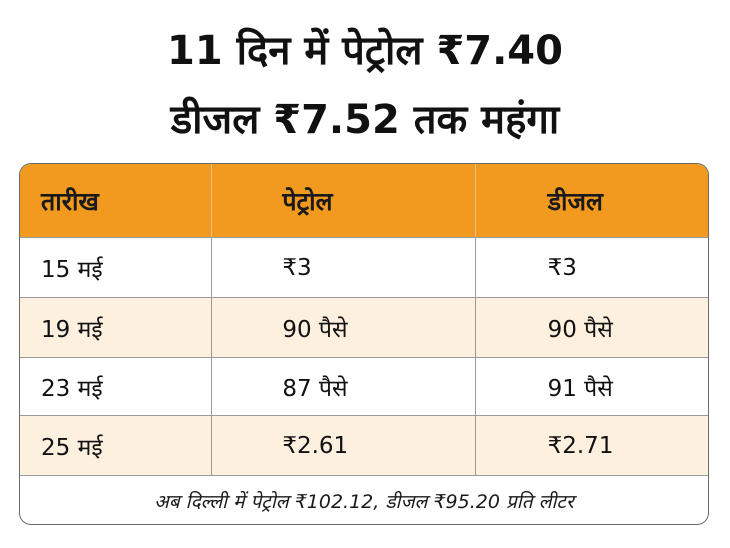 The width and height of the screenshot is (730, 548). Describe the element at coordinates (116, 267) in the screenshot. I see `date-cell: 15 मई` at that location.